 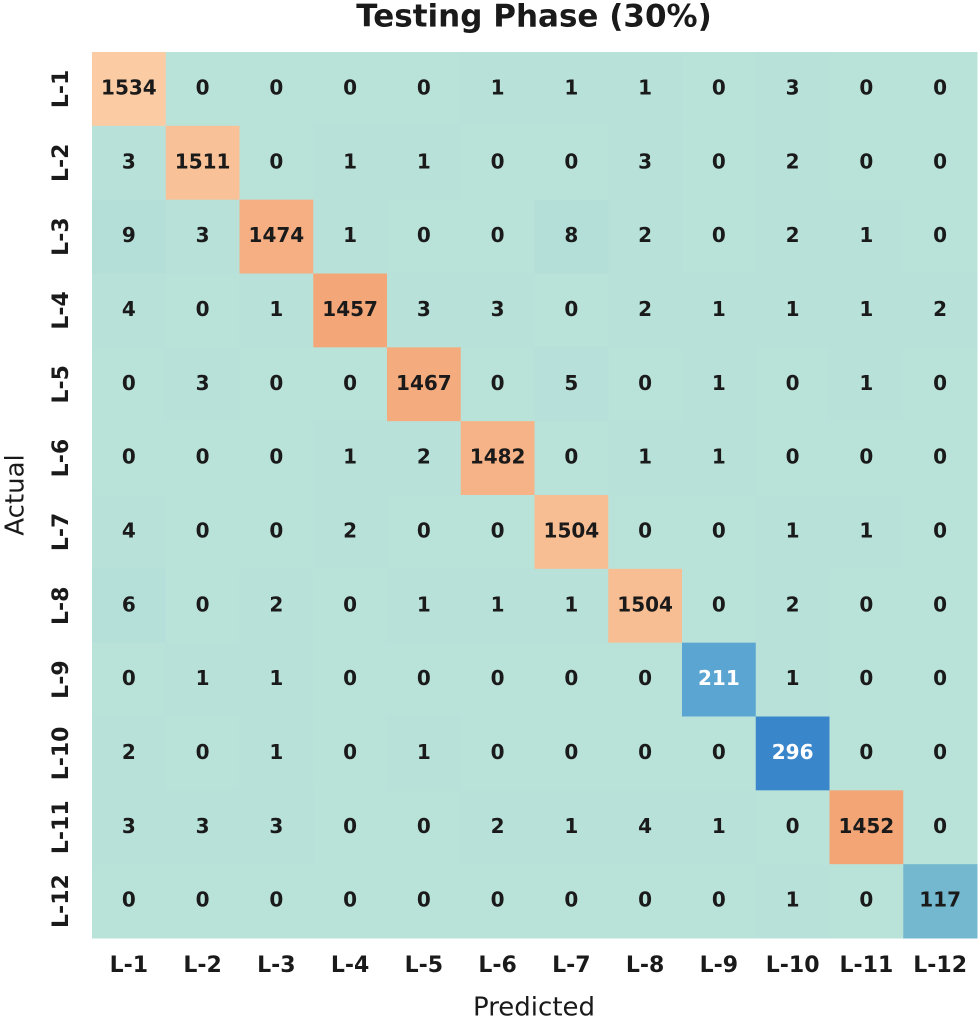 I want to click on cell-value: 1457, so click(x=350, y=309).